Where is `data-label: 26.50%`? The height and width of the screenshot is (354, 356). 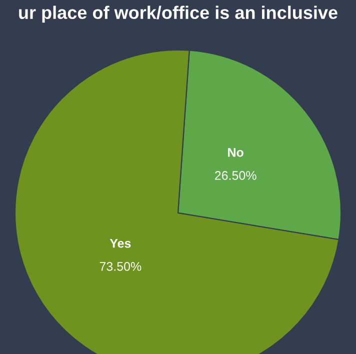
data-label: 26.50% is located at coordinates (235, 175).